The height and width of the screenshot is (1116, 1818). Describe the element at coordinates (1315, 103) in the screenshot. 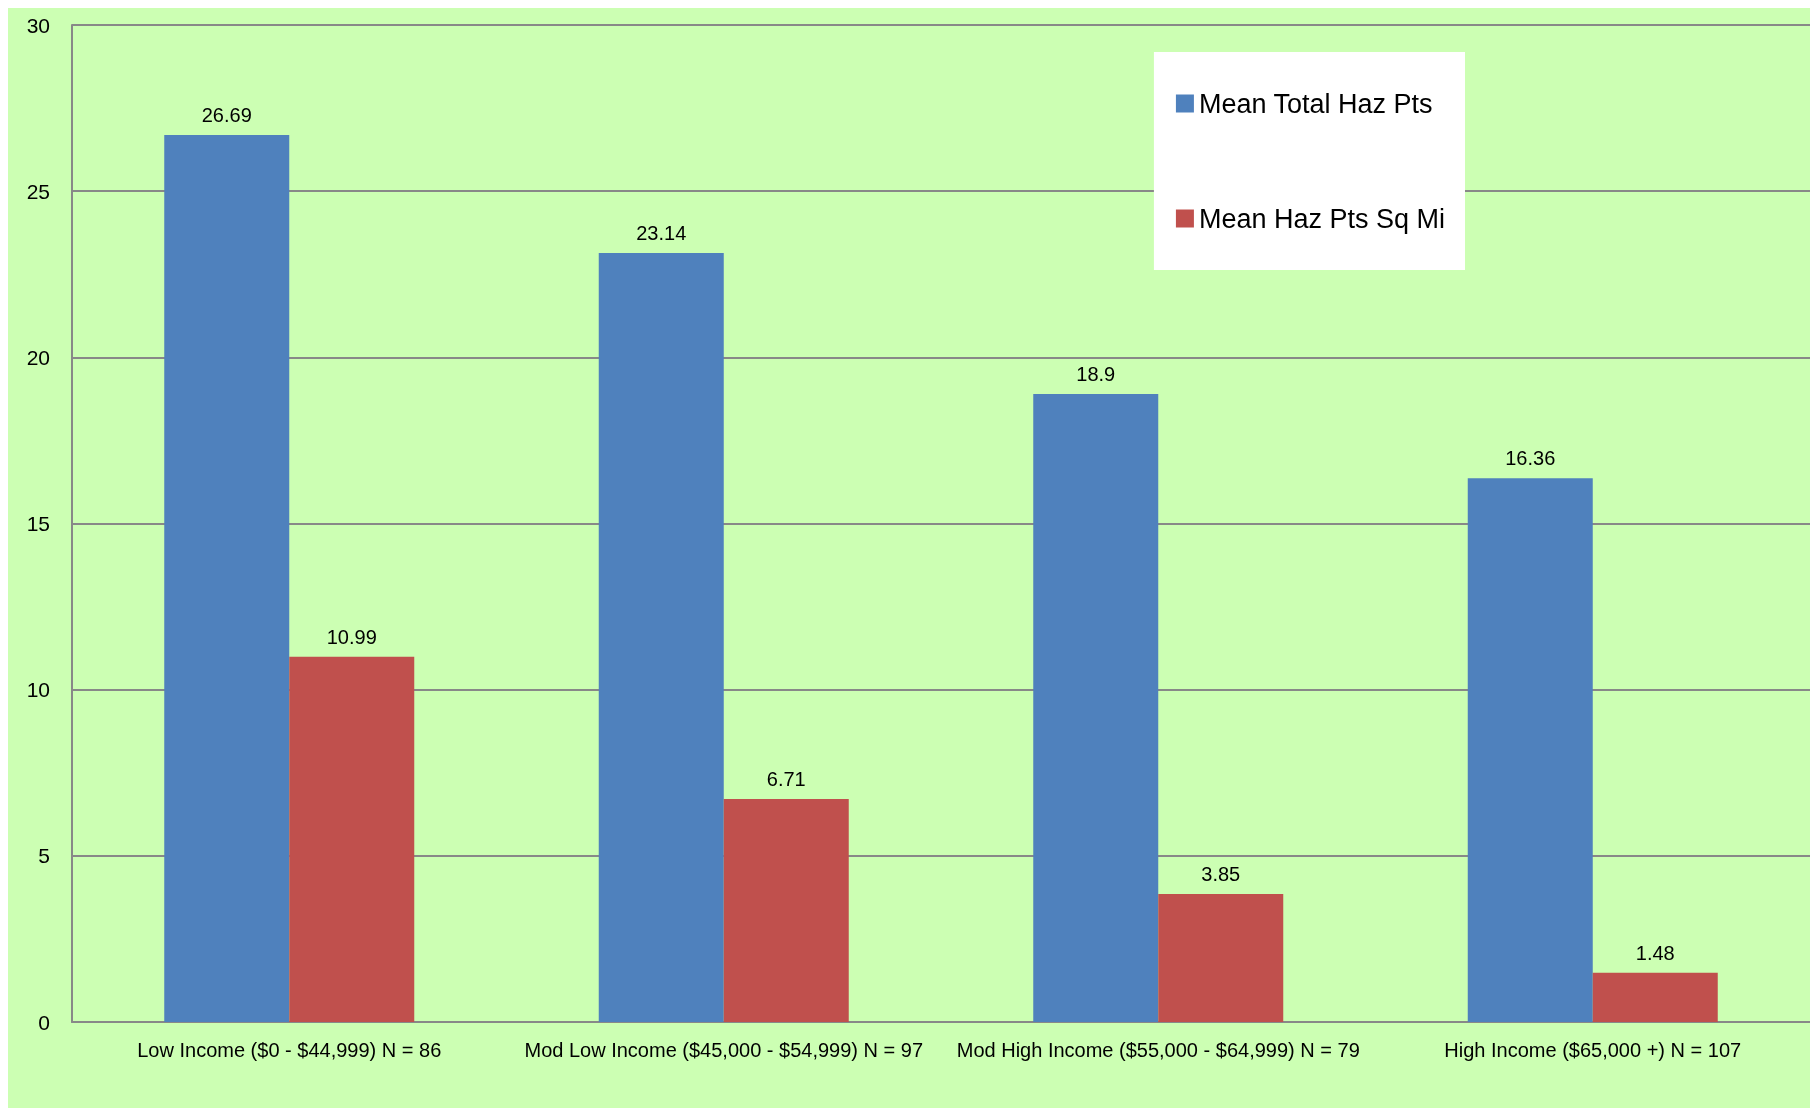

I see `legend-label: Mean Total Haz Pts` at that location.